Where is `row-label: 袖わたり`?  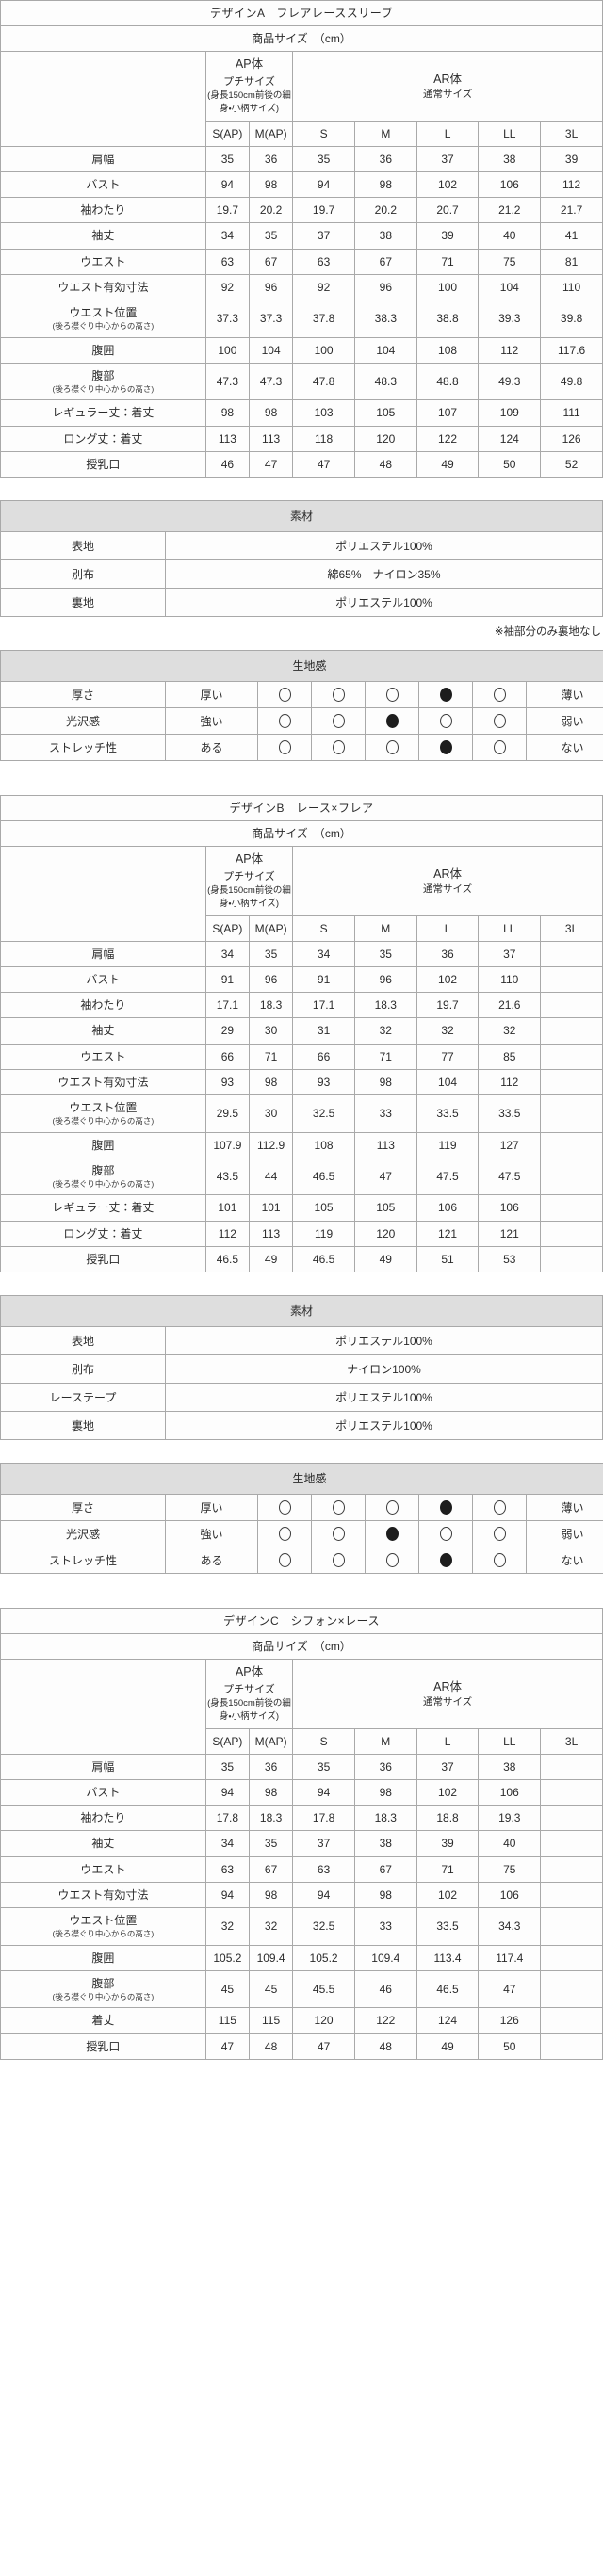
row-label: 袖わたり is located at coordinates (103, 1005).